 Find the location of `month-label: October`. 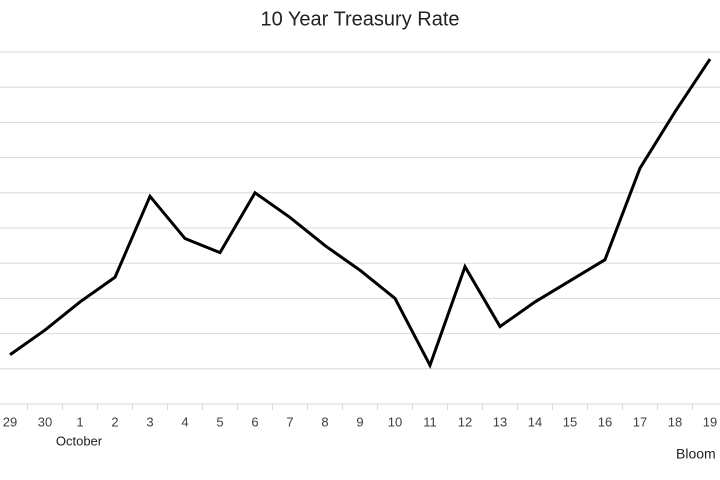

month-label: October is located at coordinates (79, 440).